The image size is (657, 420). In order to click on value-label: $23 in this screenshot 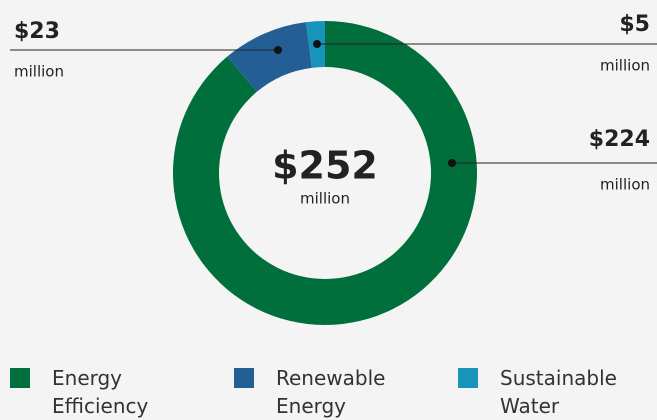, I will do `click(37, 31)`.